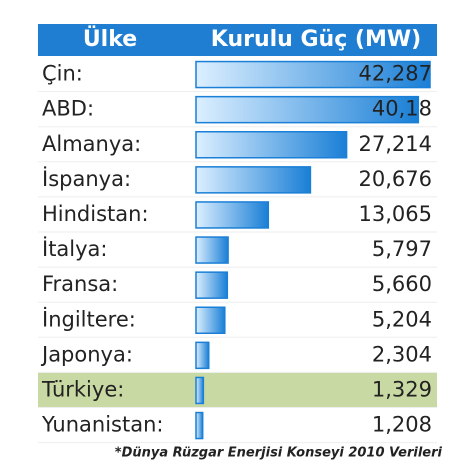 Image resolution: width=473 pixels, height=468 pixels. What do you see at coordinates (402, 389) in the screenshot?
I see `value-label: 1,329` at bounding box center [402, 389].